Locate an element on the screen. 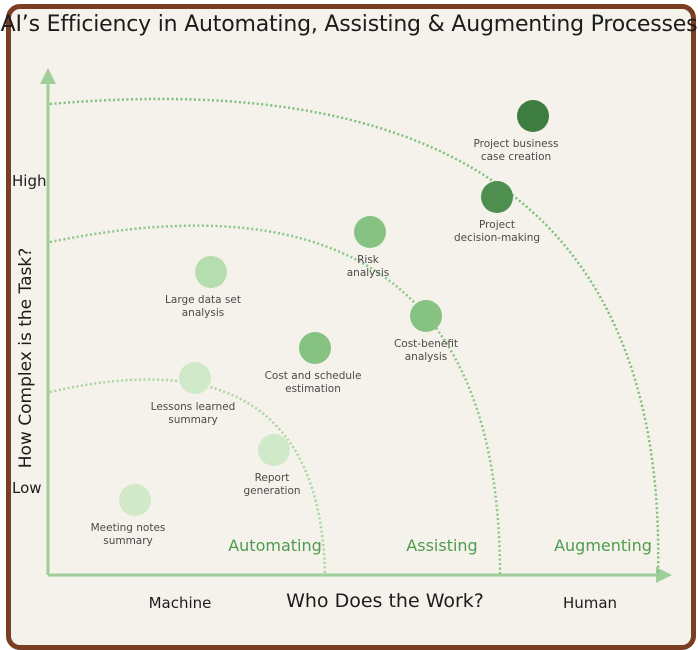  label-cost-benefit-analysis: Cost-benefit analysis is located at coordinates (426, 350).